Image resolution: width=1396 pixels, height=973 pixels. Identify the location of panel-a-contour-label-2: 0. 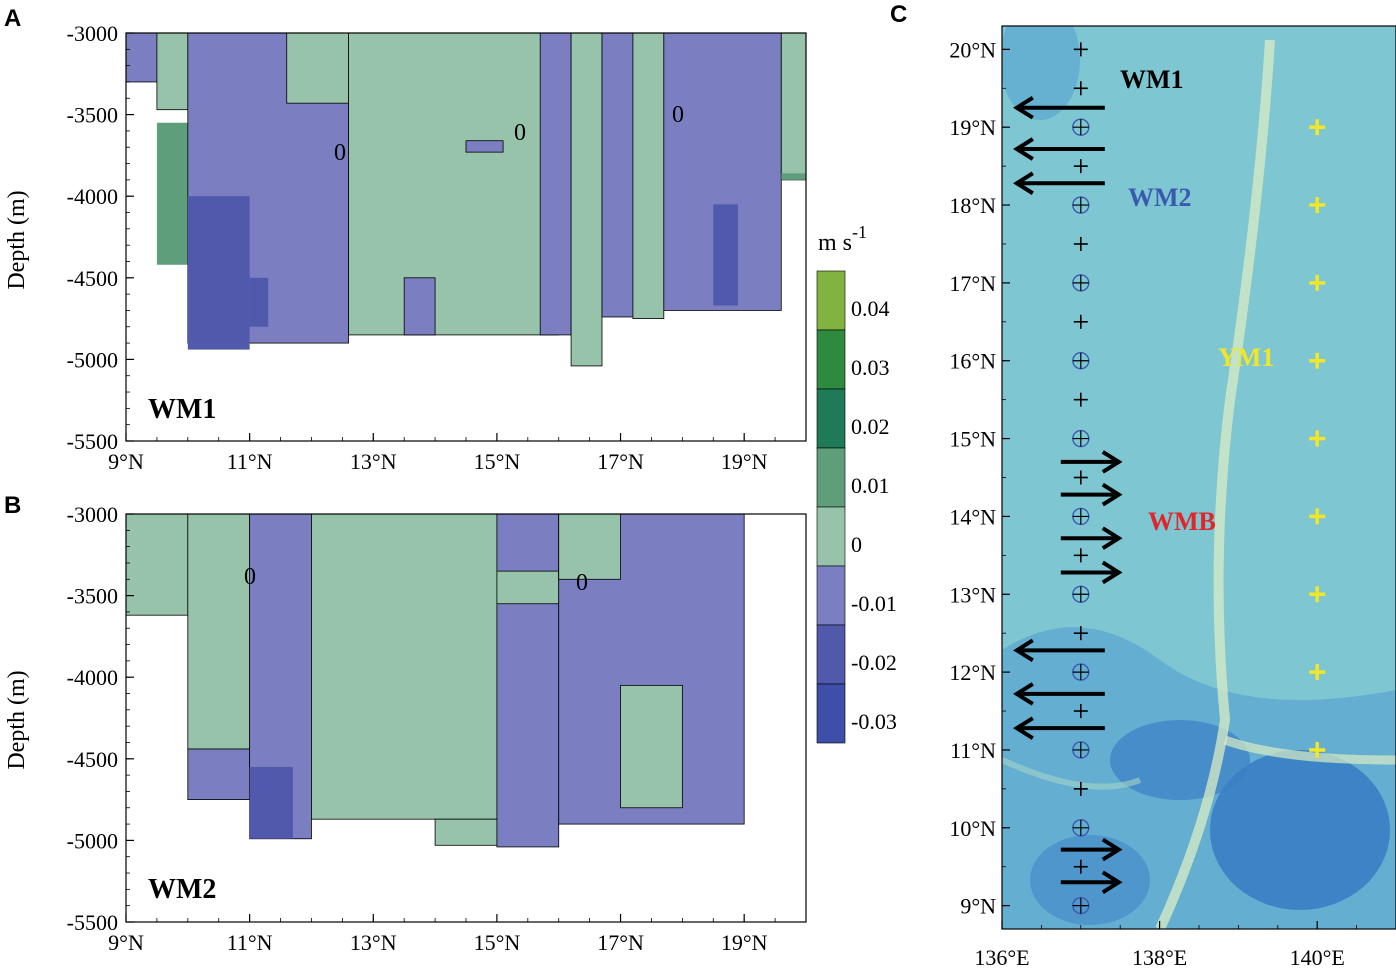
(520, 133).